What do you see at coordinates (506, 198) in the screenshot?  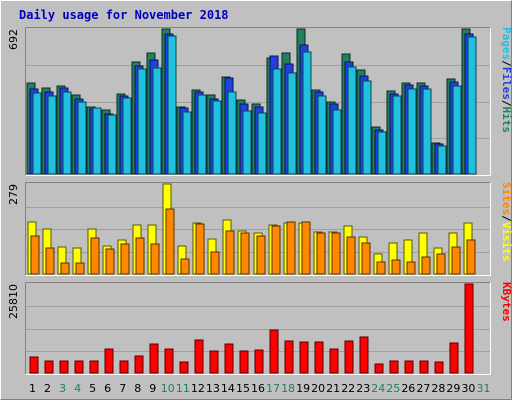 I see `middle-legend-entry: Sites` at bounding box center [506, 198].